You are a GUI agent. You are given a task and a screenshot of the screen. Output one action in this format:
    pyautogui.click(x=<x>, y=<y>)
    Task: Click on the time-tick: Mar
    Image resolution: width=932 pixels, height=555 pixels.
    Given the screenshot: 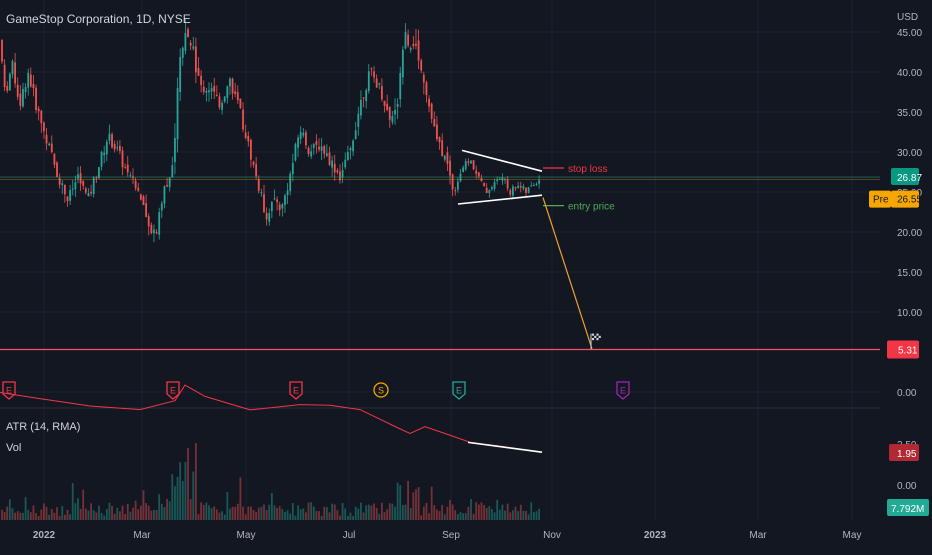 What is the action you would take?
    pyautogui.click(x=142, y=535)
    